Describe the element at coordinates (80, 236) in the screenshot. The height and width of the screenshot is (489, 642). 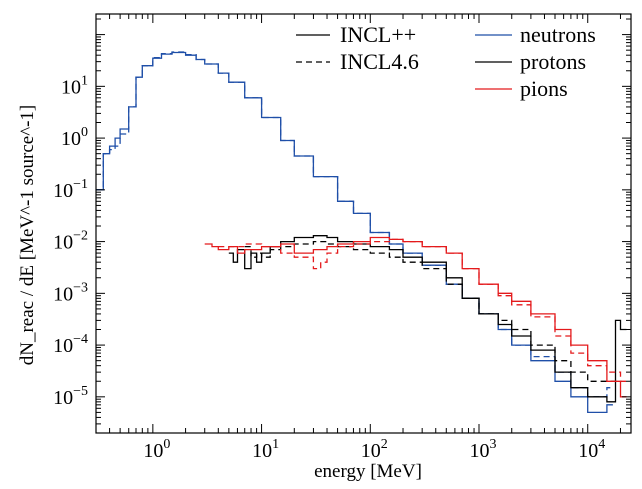
I see `y-tick-label-exponent: −2` at that location.